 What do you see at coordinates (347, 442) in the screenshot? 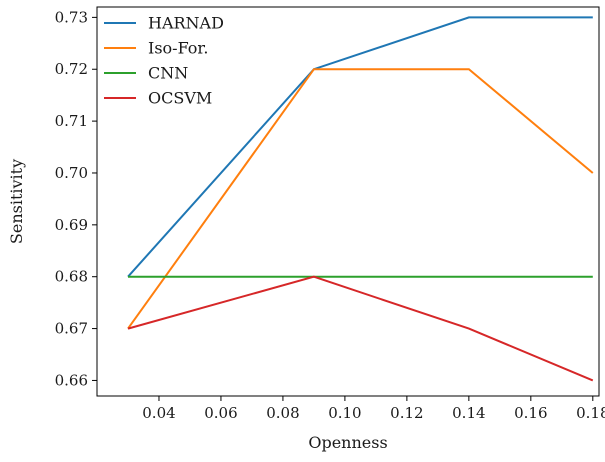
I see `x-axis-title: Openness` at bounding box center [347, 442].